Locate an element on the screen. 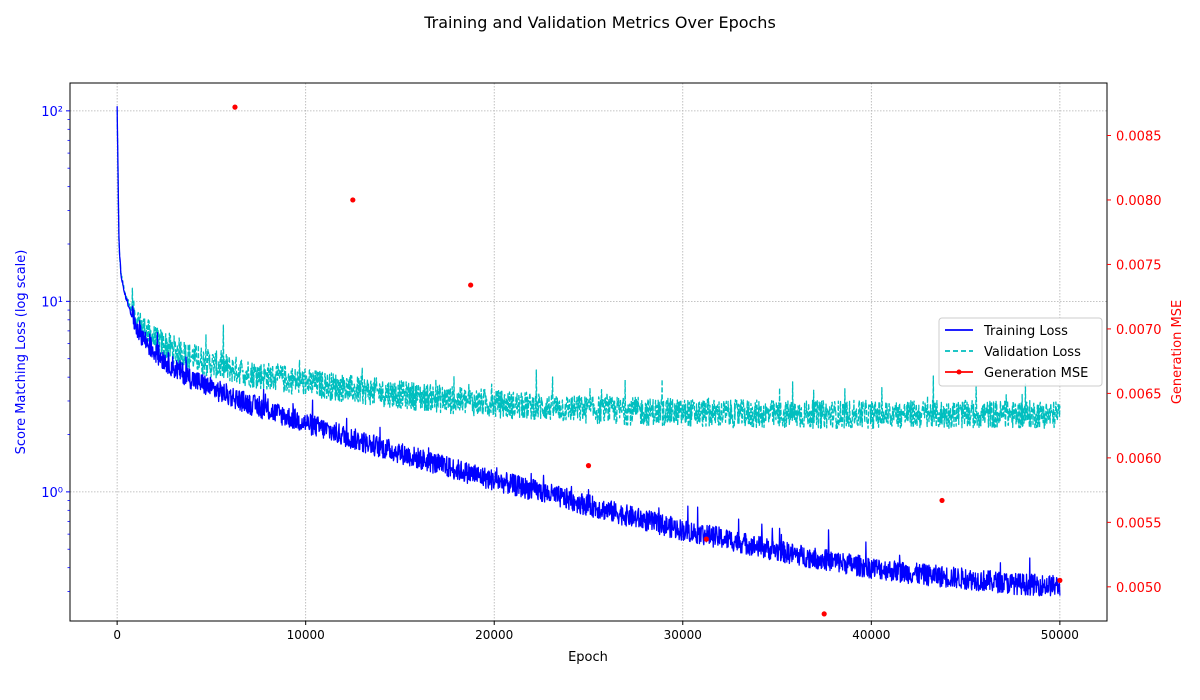  y-right-tick-label: 0.0060 is located at coordinates (1139, 459).